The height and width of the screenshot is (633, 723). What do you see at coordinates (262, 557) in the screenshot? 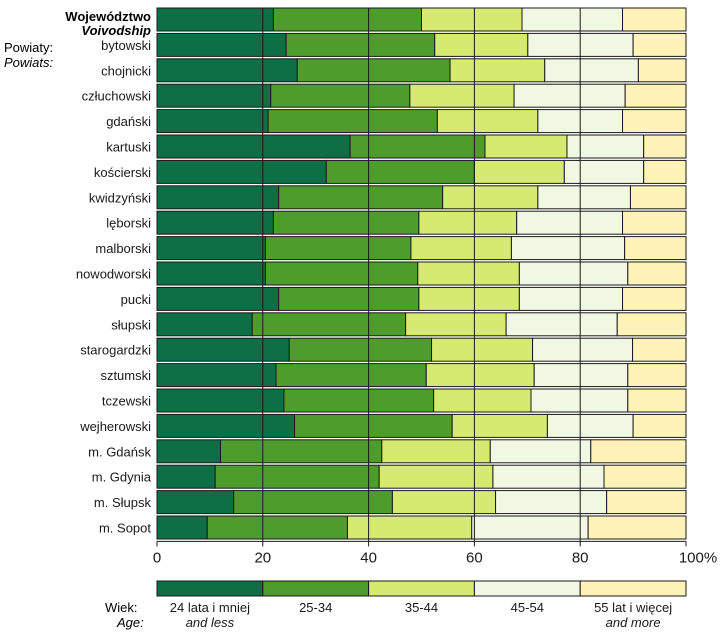
I see `x-tick-label: 20` at bounding box center [262, 557].